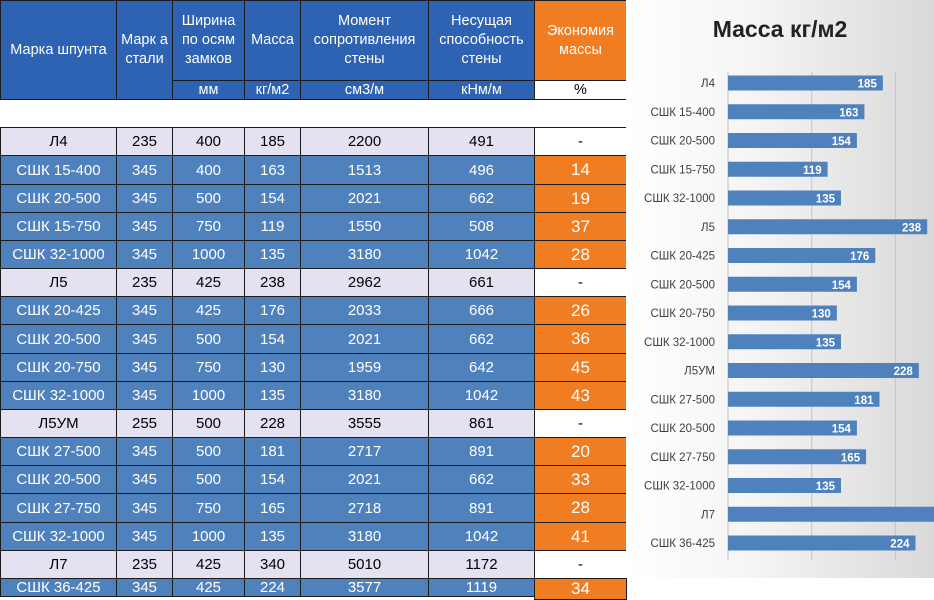 This screenshot has height=600, width=934. I want to click on column-header: Экономия массы, so click(580, 40).